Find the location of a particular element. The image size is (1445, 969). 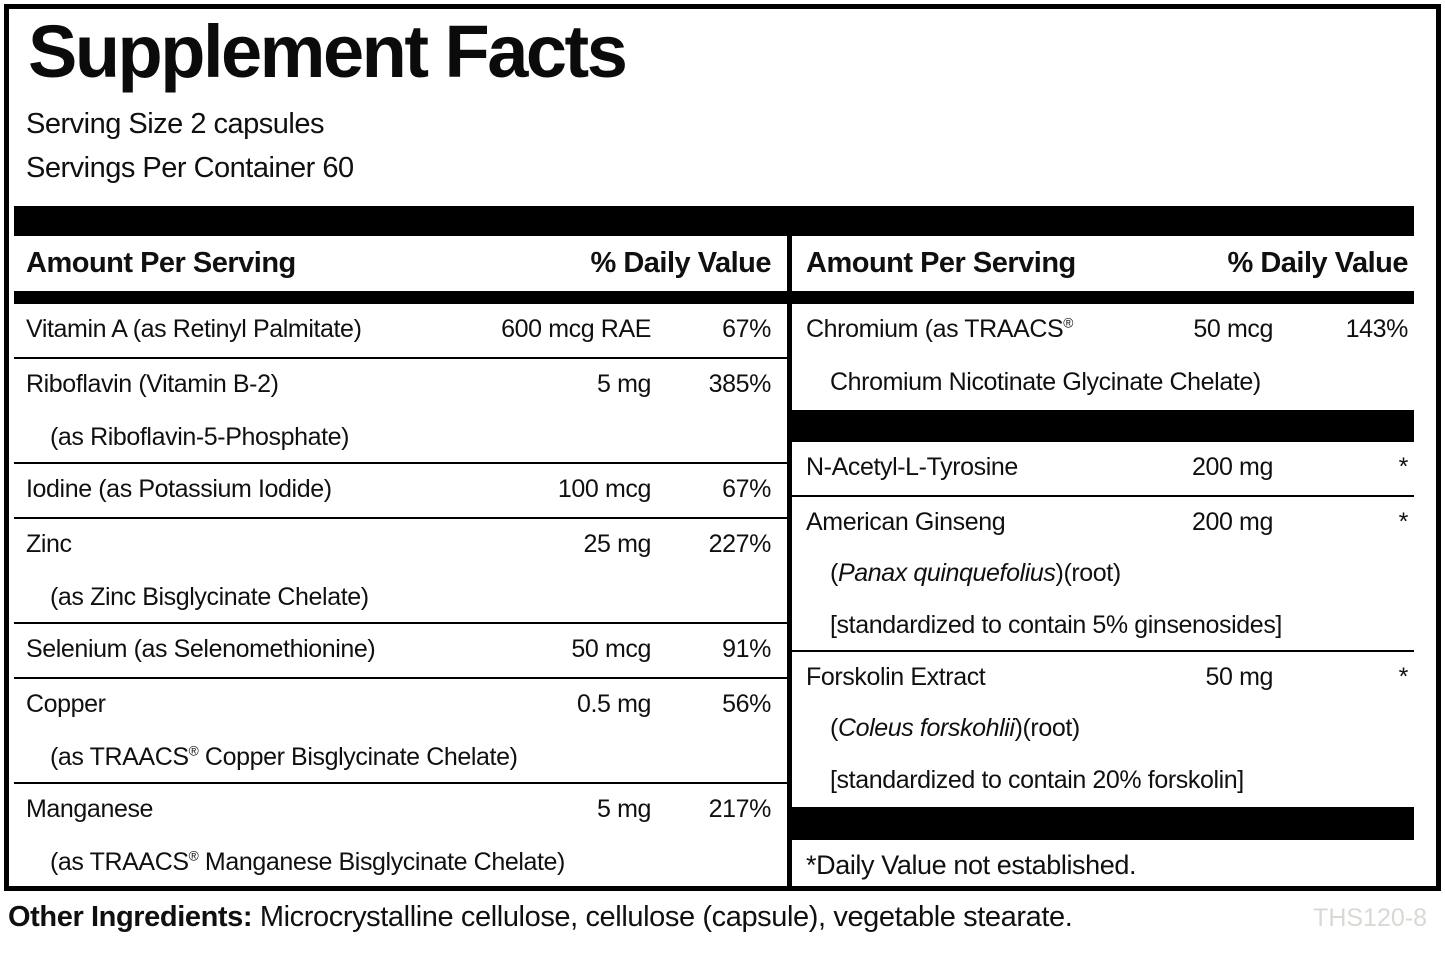

nutrient-source: (as Zinc Bisglycinate Chelate) is located at coordinates (209, 597).